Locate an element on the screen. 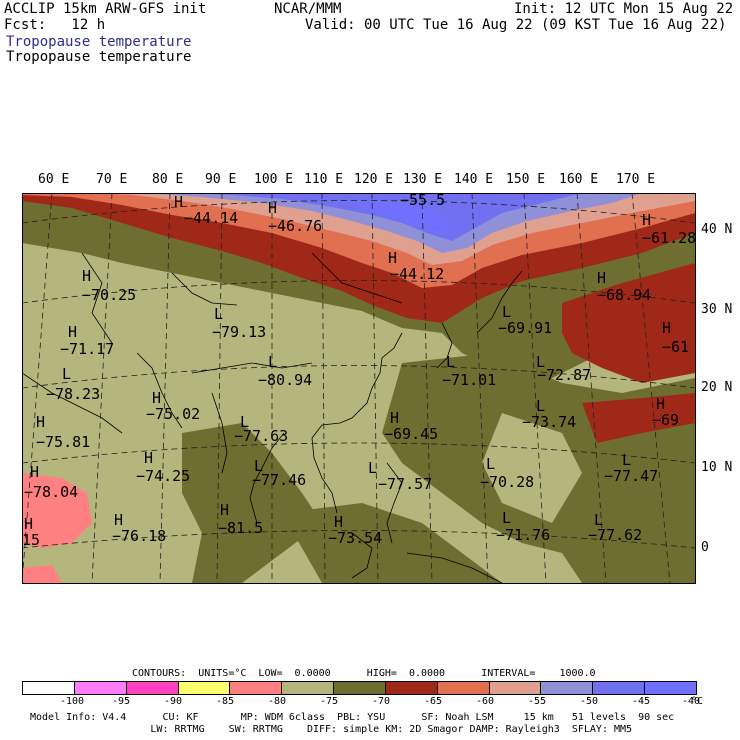 Image resolution: width=740 pixels, height=740 pixels. extremum-number: 69 is located at coordinates (670, 420).